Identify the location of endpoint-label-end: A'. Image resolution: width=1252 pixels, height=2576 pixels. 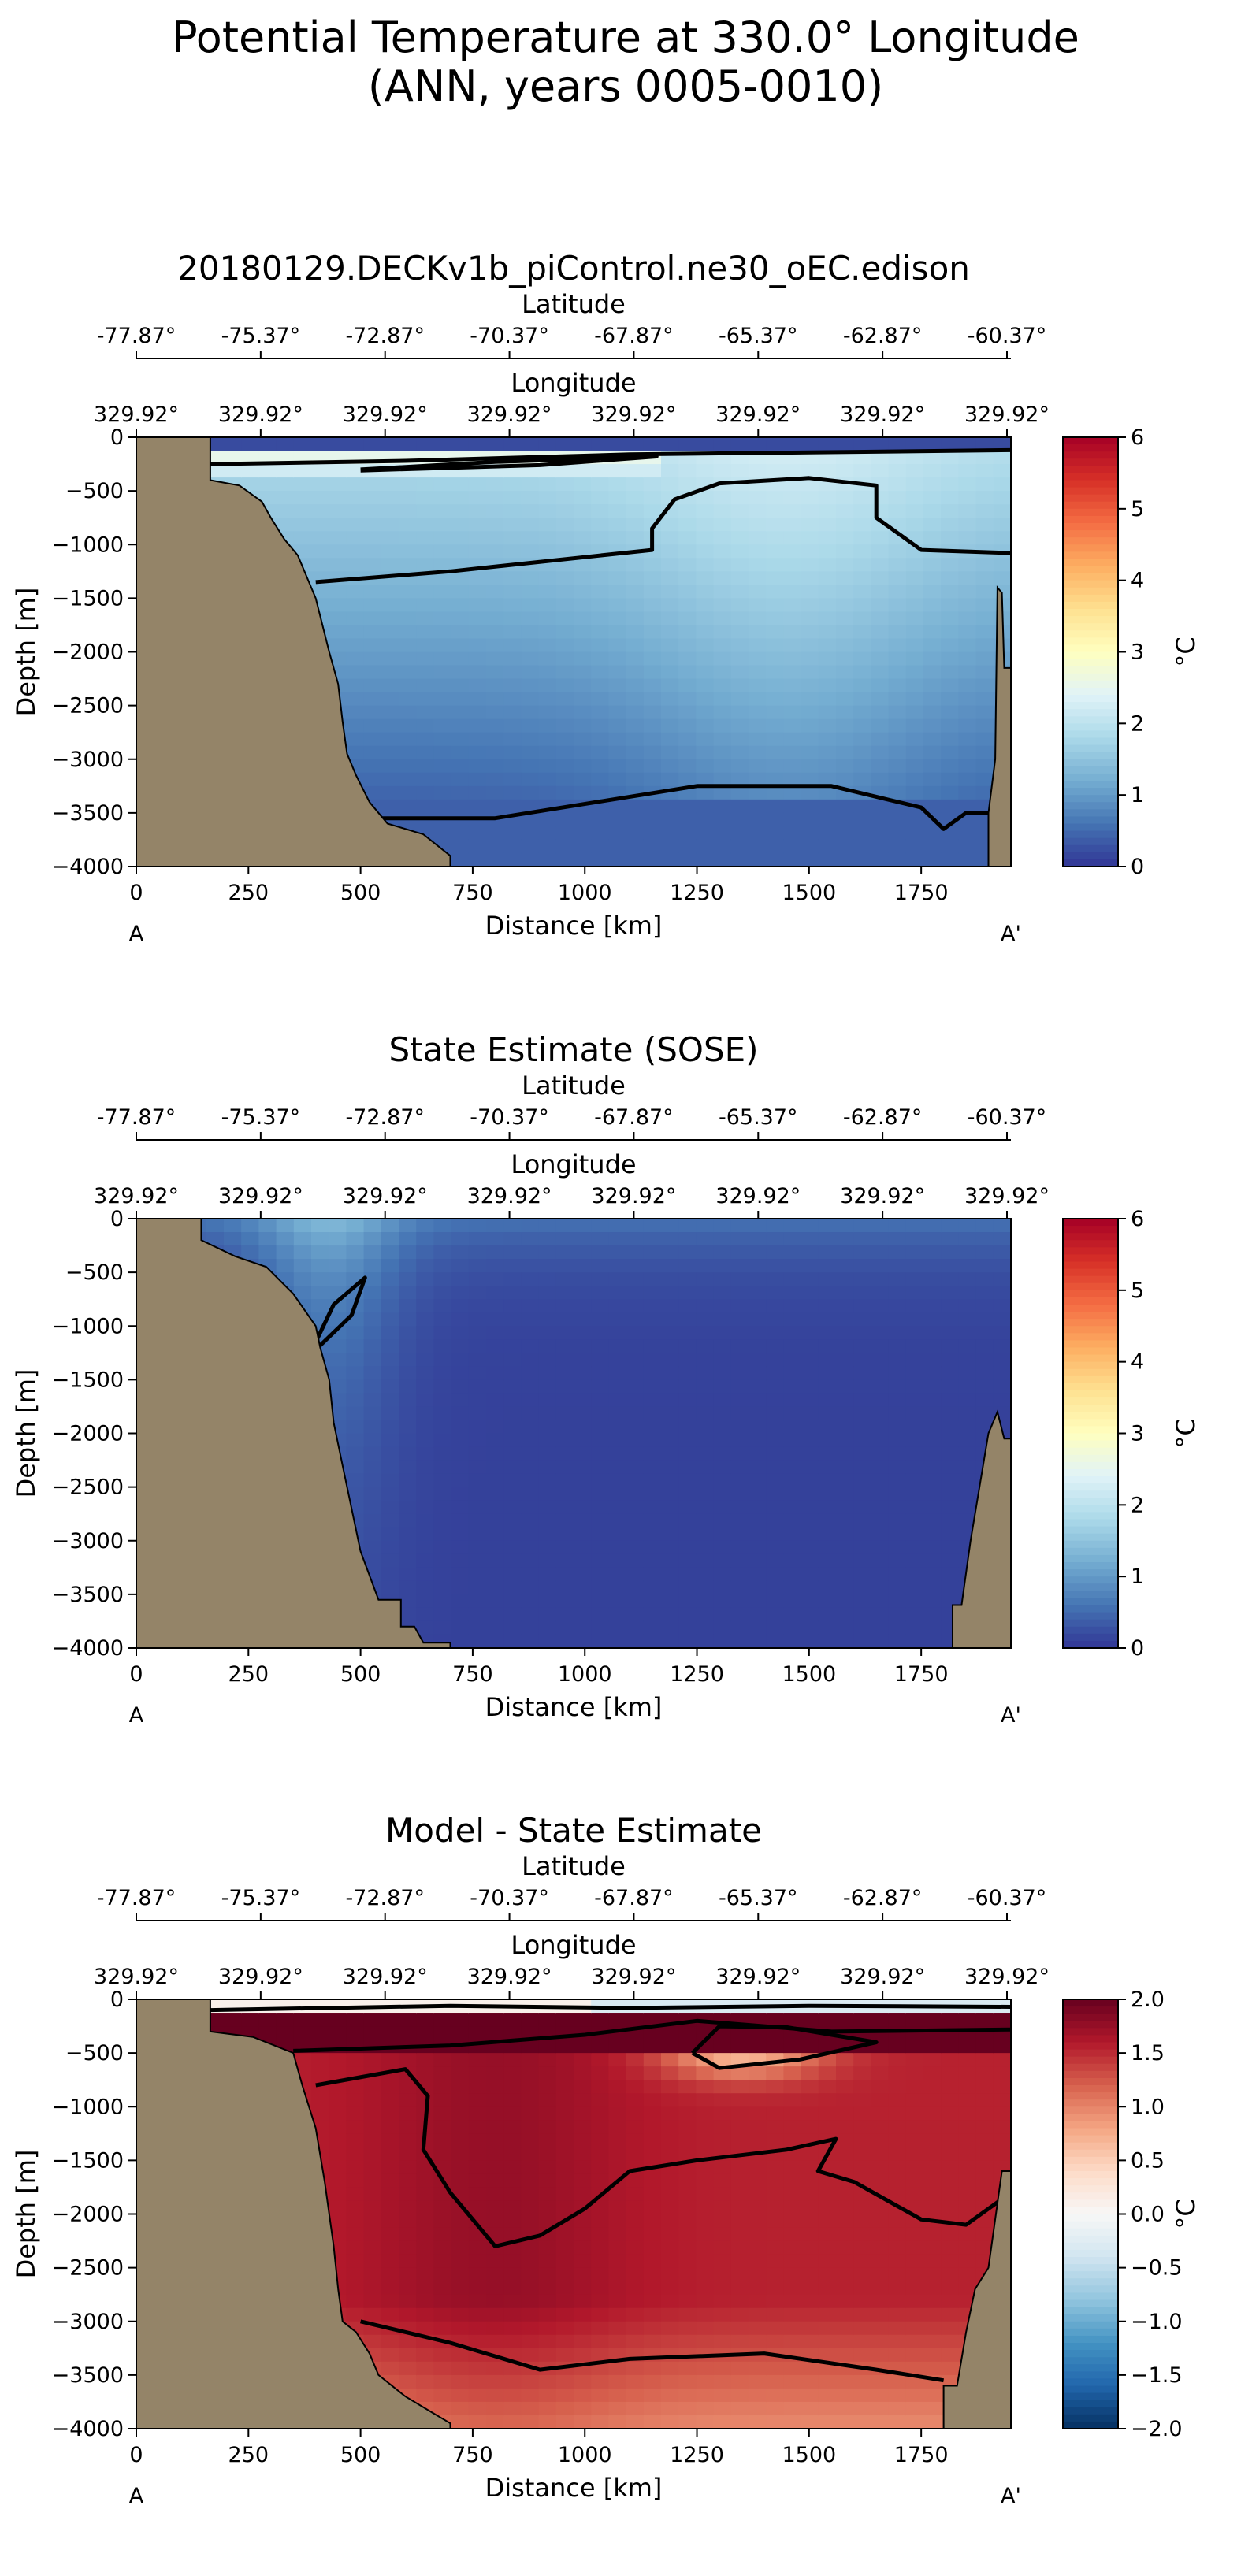
(1011, 1715).